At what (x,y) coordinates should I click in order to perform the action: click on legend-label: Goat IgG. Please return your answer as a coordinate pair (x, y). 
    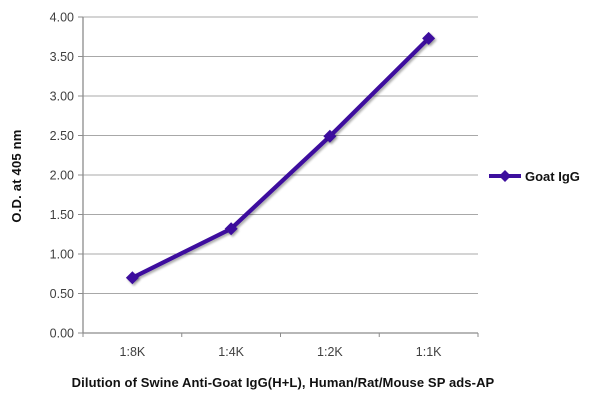
    Looking at the image, I should click on (552, 176).